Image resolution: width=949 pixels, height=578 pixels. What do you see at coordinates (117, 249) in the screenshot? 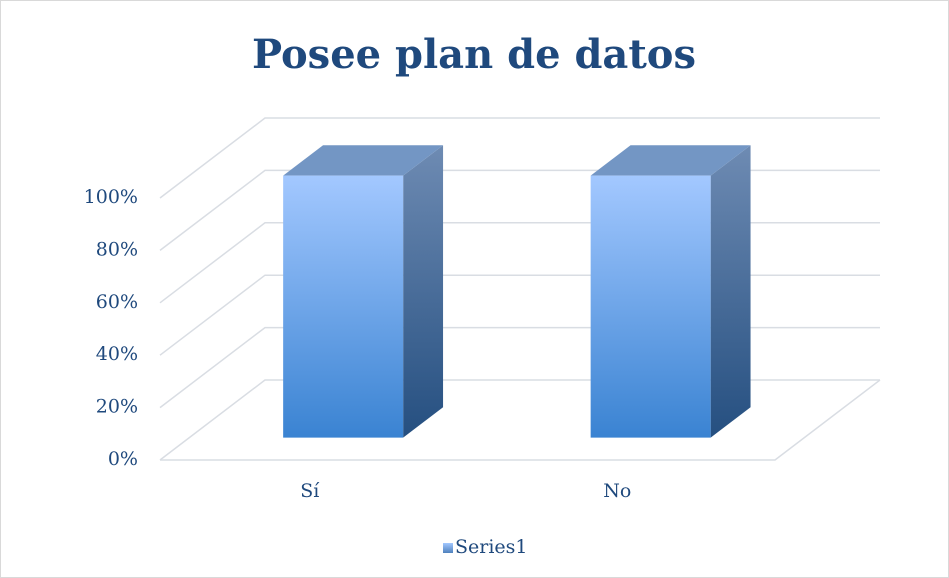
I see `y-tick-label: 80%` at bounding box center [117, 249].